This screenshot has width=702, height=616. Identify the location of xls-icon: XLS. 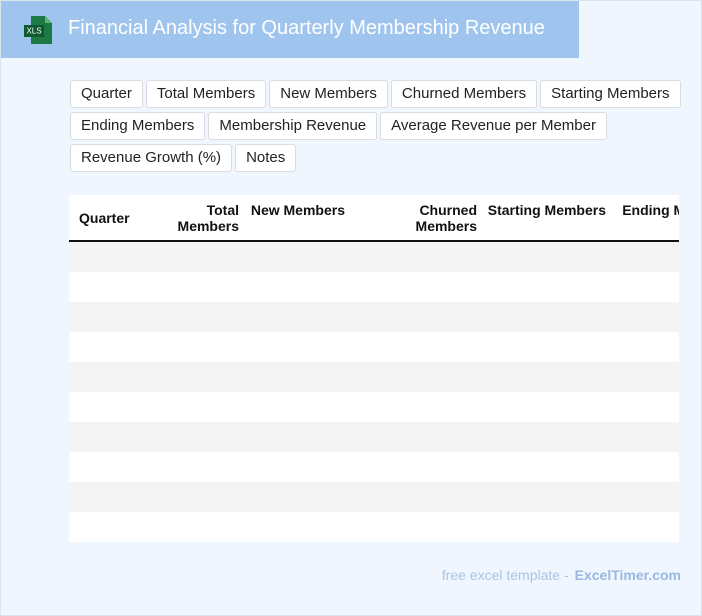
(38, 30).